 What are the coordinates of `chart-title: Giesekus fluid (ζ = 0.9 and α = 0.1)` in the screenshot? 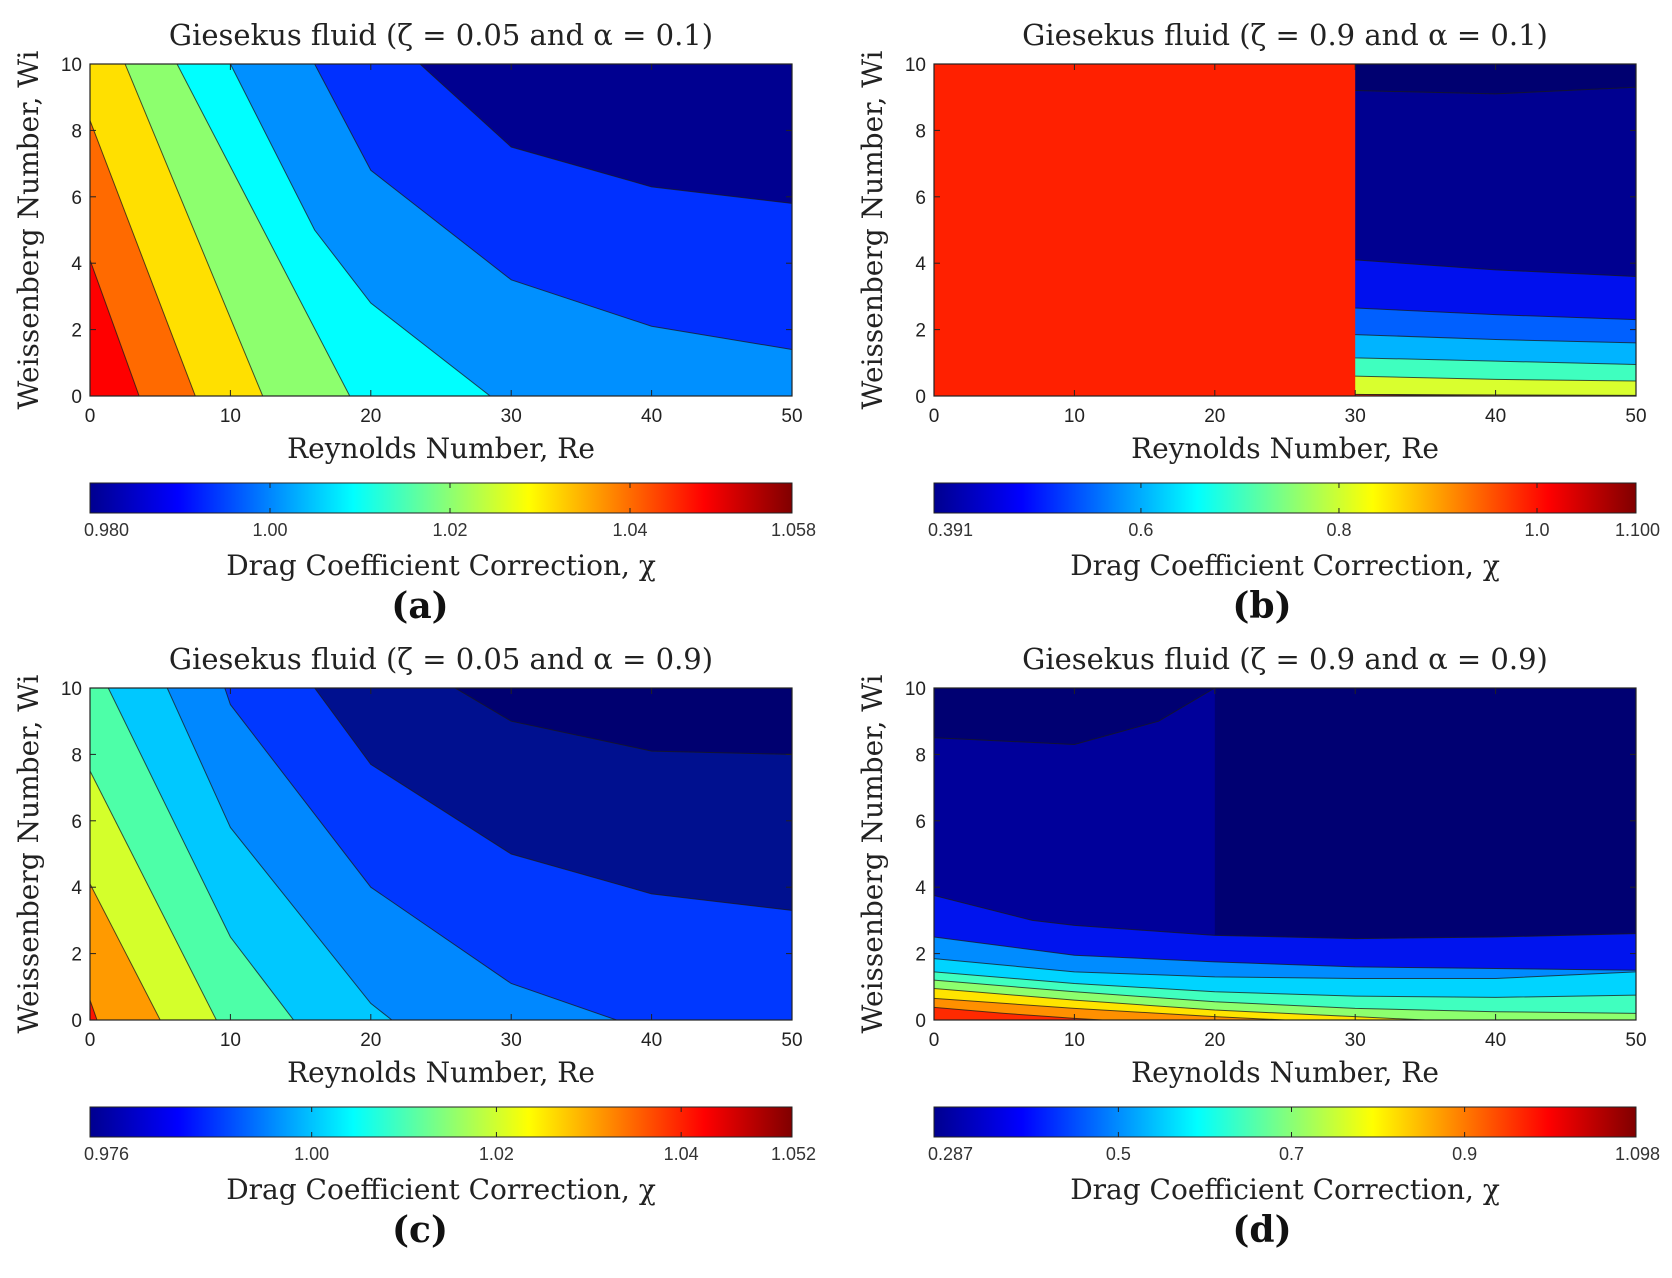 It's located at (1285, 35).